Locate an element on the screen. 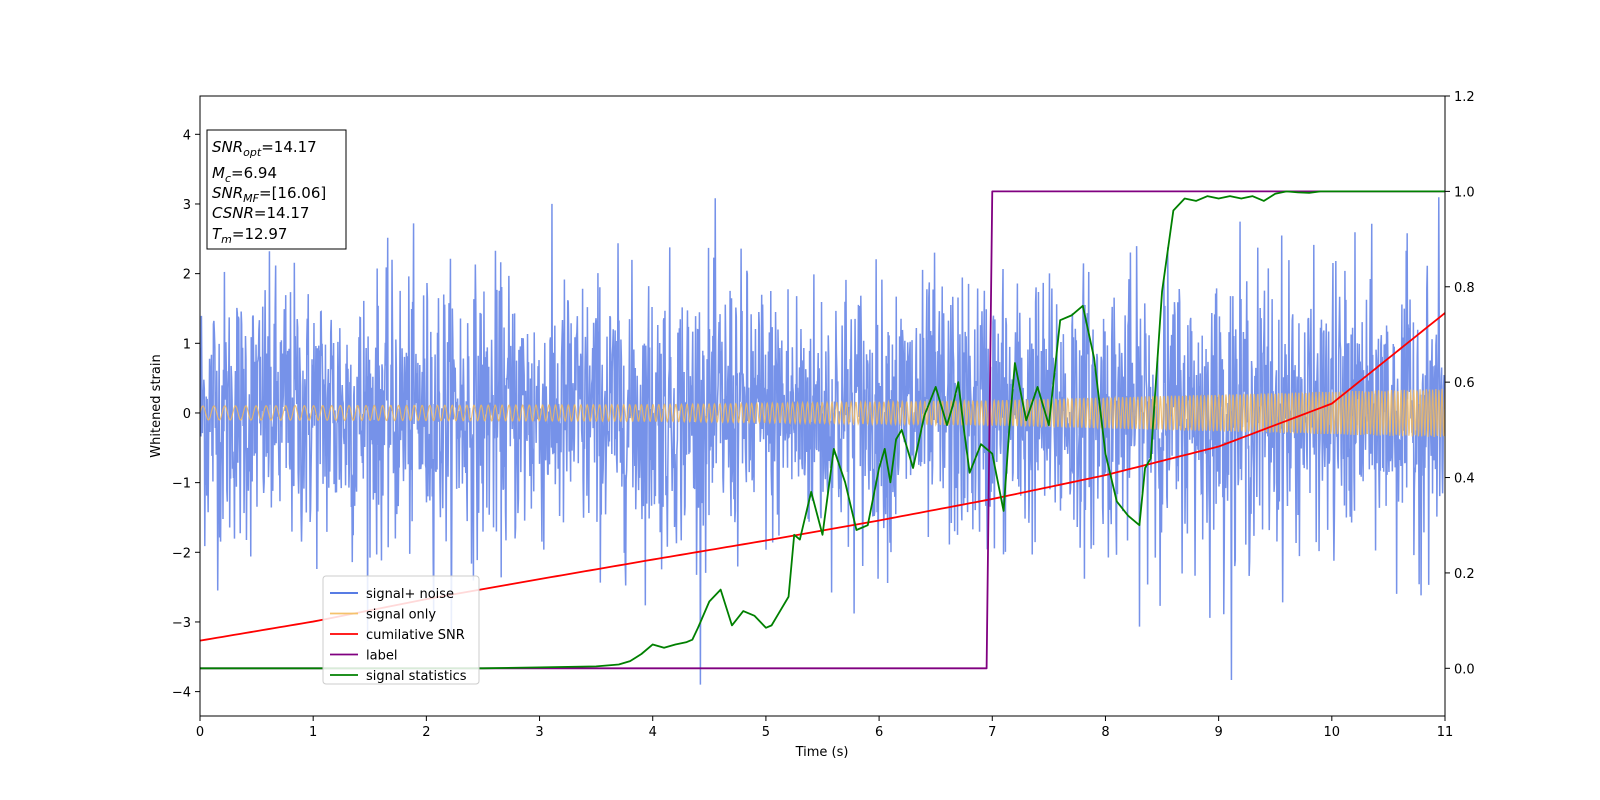 The image size is (1600, 800). annotation-mc: Mc=6.94 is located at coordinates (244, 174).